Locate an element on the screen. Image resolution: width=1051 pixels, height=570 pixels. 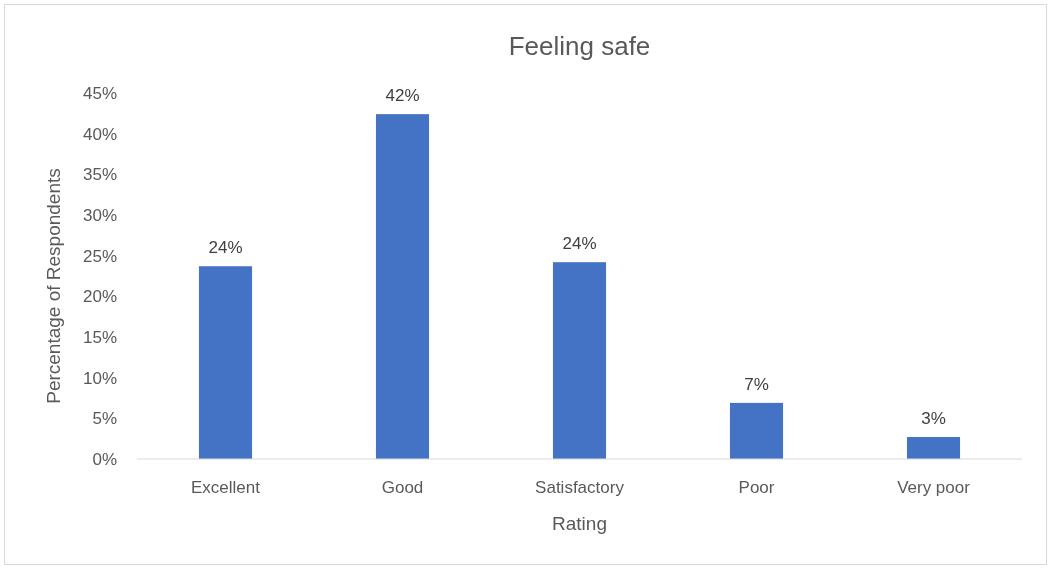
x-tick-label: Very poor is located at coordinates (934, 488).